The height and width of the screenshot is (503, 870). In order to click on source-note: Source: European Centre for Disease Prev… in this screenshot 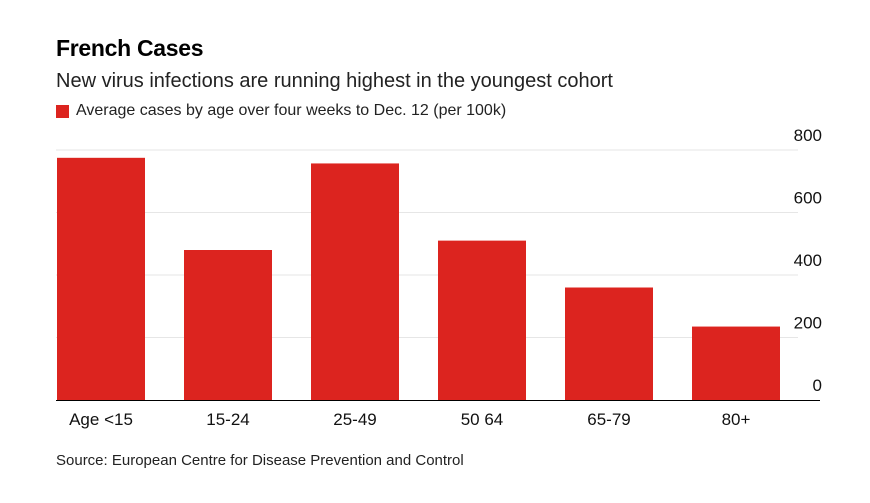, I will do `click(260, 460)`.